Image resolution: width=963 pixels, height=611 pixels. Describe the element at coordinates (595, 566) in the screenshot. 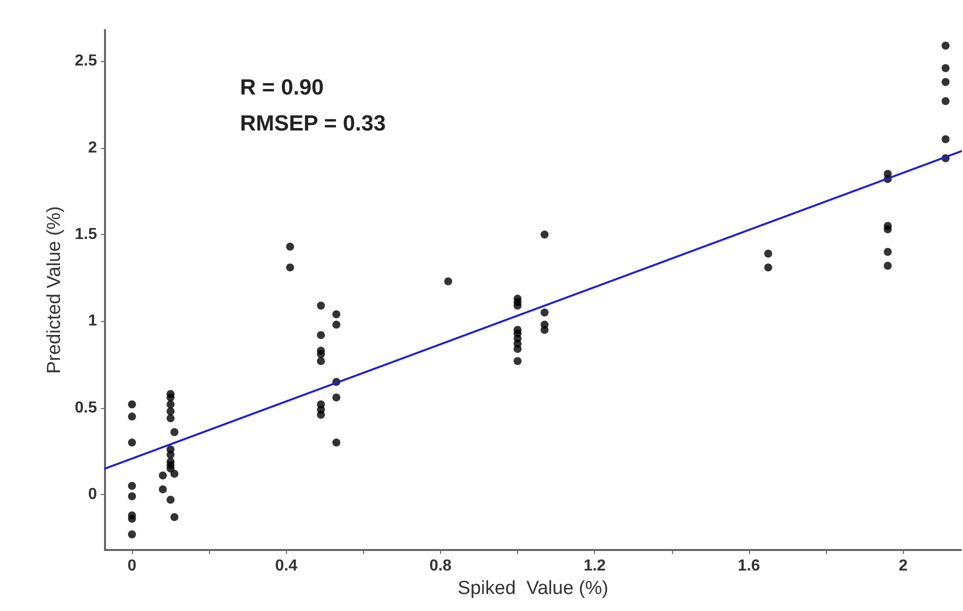

I see `x-tick-label: 1.2` at that location.